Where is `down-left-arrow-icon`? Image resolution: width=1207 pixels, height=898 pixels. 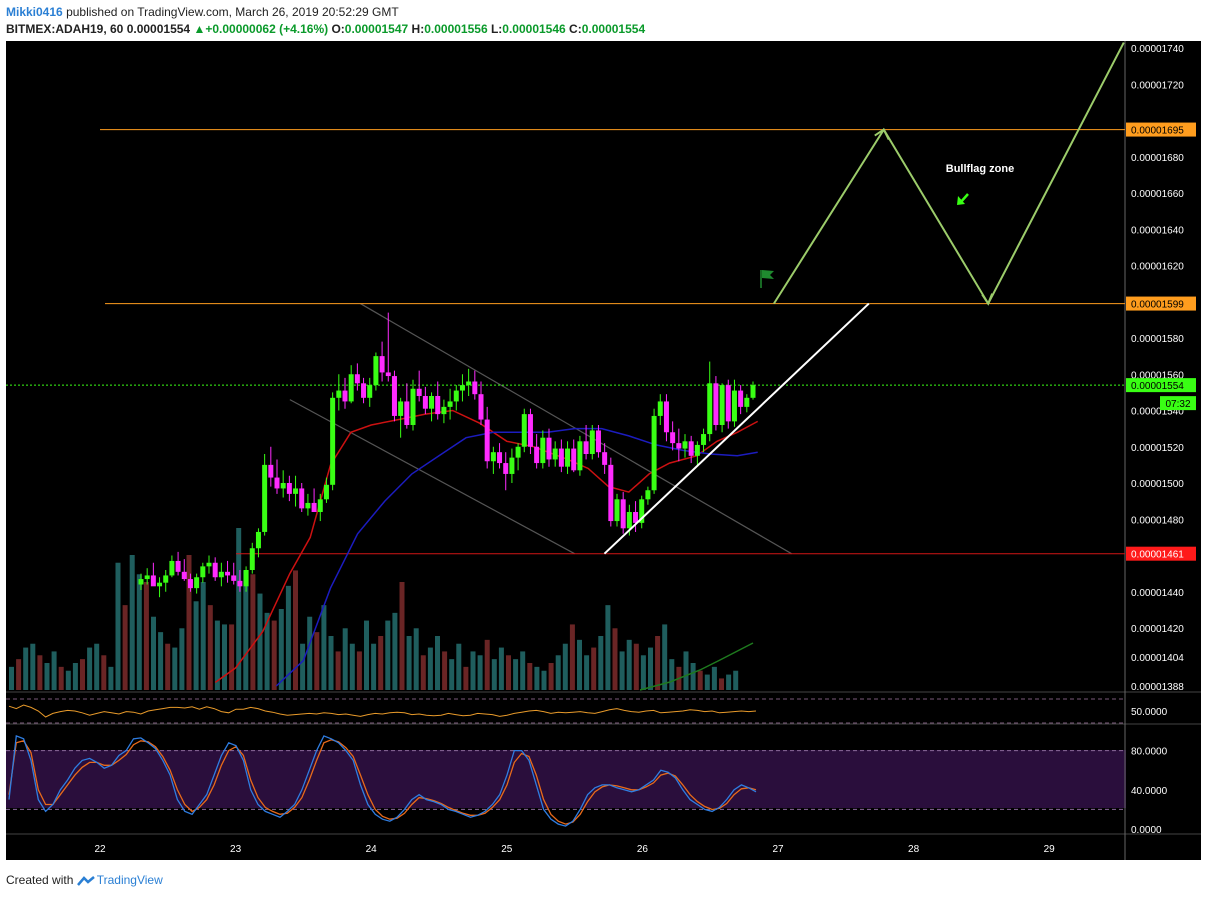 down-left-arrow-icon is located at coordinates (963, 199).